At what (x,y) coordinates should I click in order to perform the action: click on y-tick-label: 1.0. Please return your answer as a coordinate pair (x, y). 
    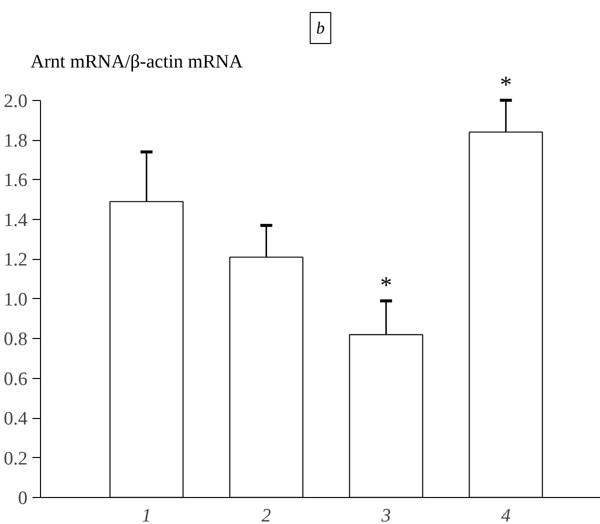
    Looking at the image, I should click on (16, 299).